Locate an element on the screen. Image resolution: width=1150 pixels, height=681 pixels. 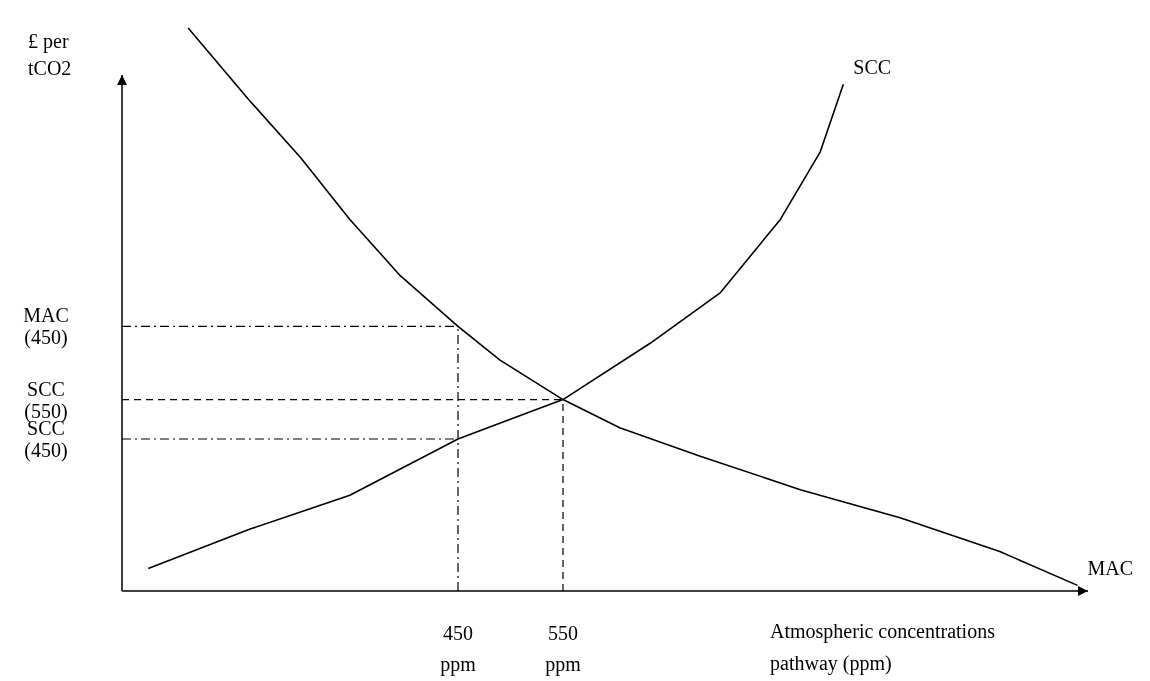
x-tick-label: 450 ppm is located at coordinates (458, 649).